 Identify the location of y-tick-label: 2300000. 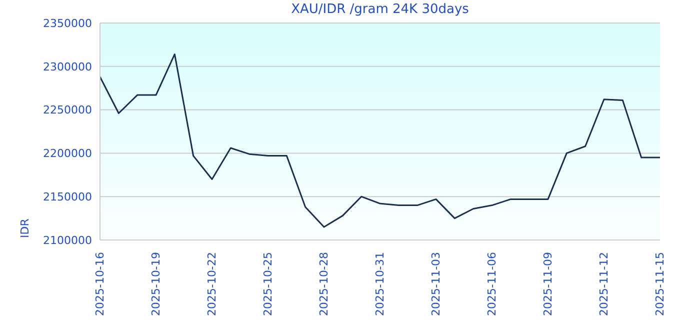
(67, 67).